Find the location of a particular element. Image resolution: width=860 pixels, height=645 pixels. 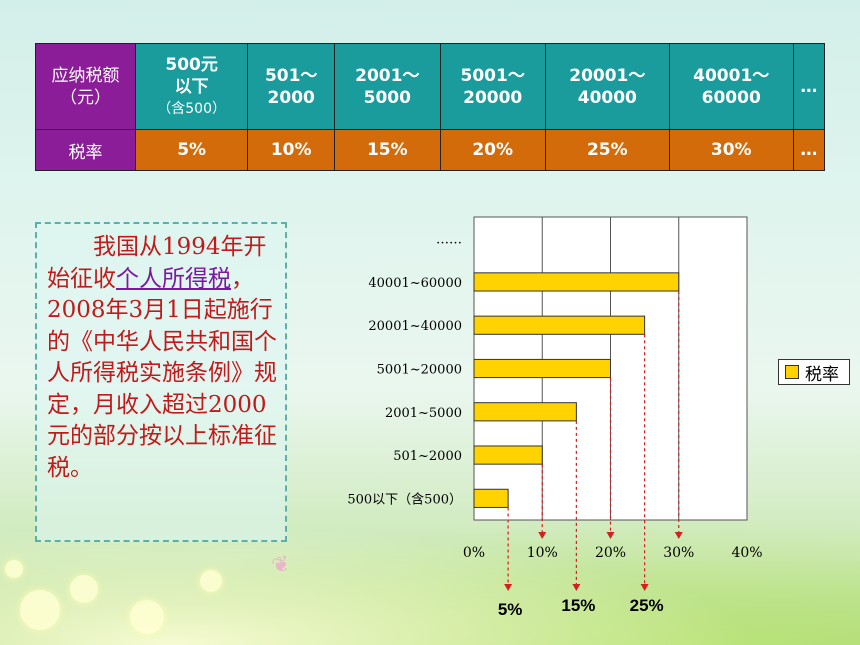

bracket-range-line2: 以下 is located at coordinates (191, 86).